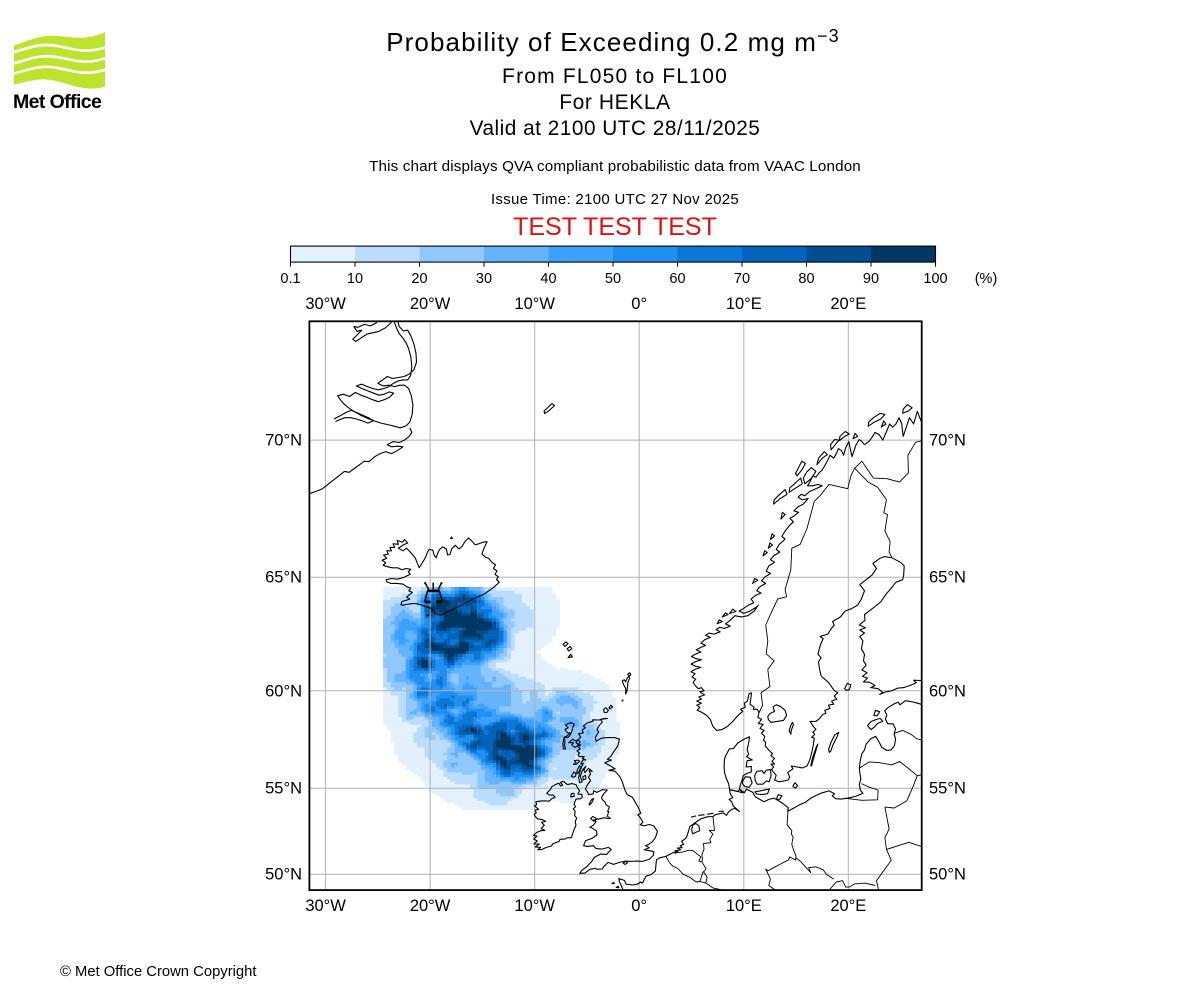  What do you see at coordinates (613, 279) in the screenshot?
I see `svg-text: 50` at bounding box center [613, 279].